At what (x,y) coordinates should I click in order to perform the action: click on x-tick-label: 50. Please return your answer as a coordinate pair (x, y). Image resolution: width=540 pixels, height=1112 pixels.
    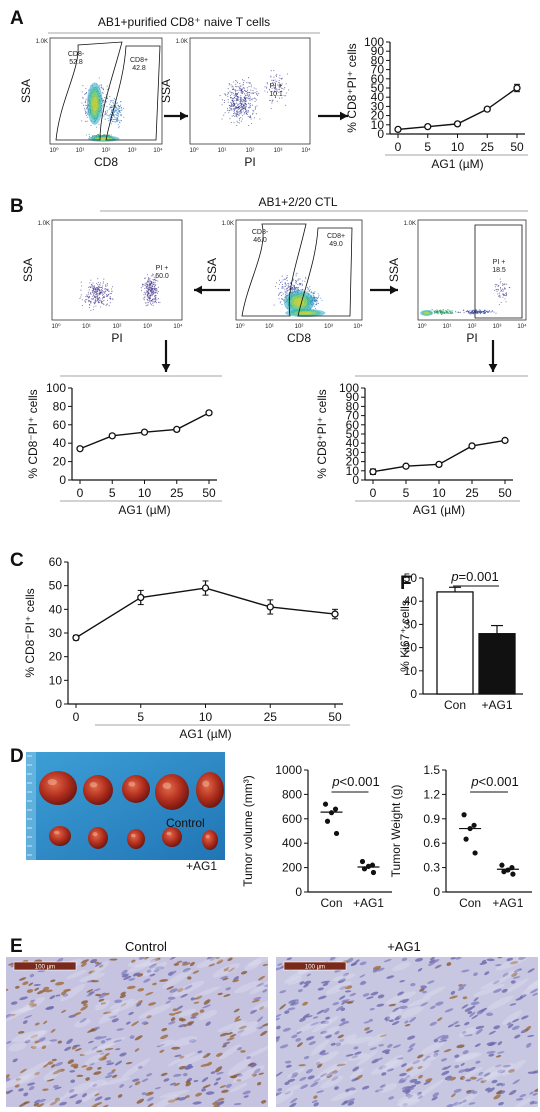
    Looking at the image, I should click on (505, 493).